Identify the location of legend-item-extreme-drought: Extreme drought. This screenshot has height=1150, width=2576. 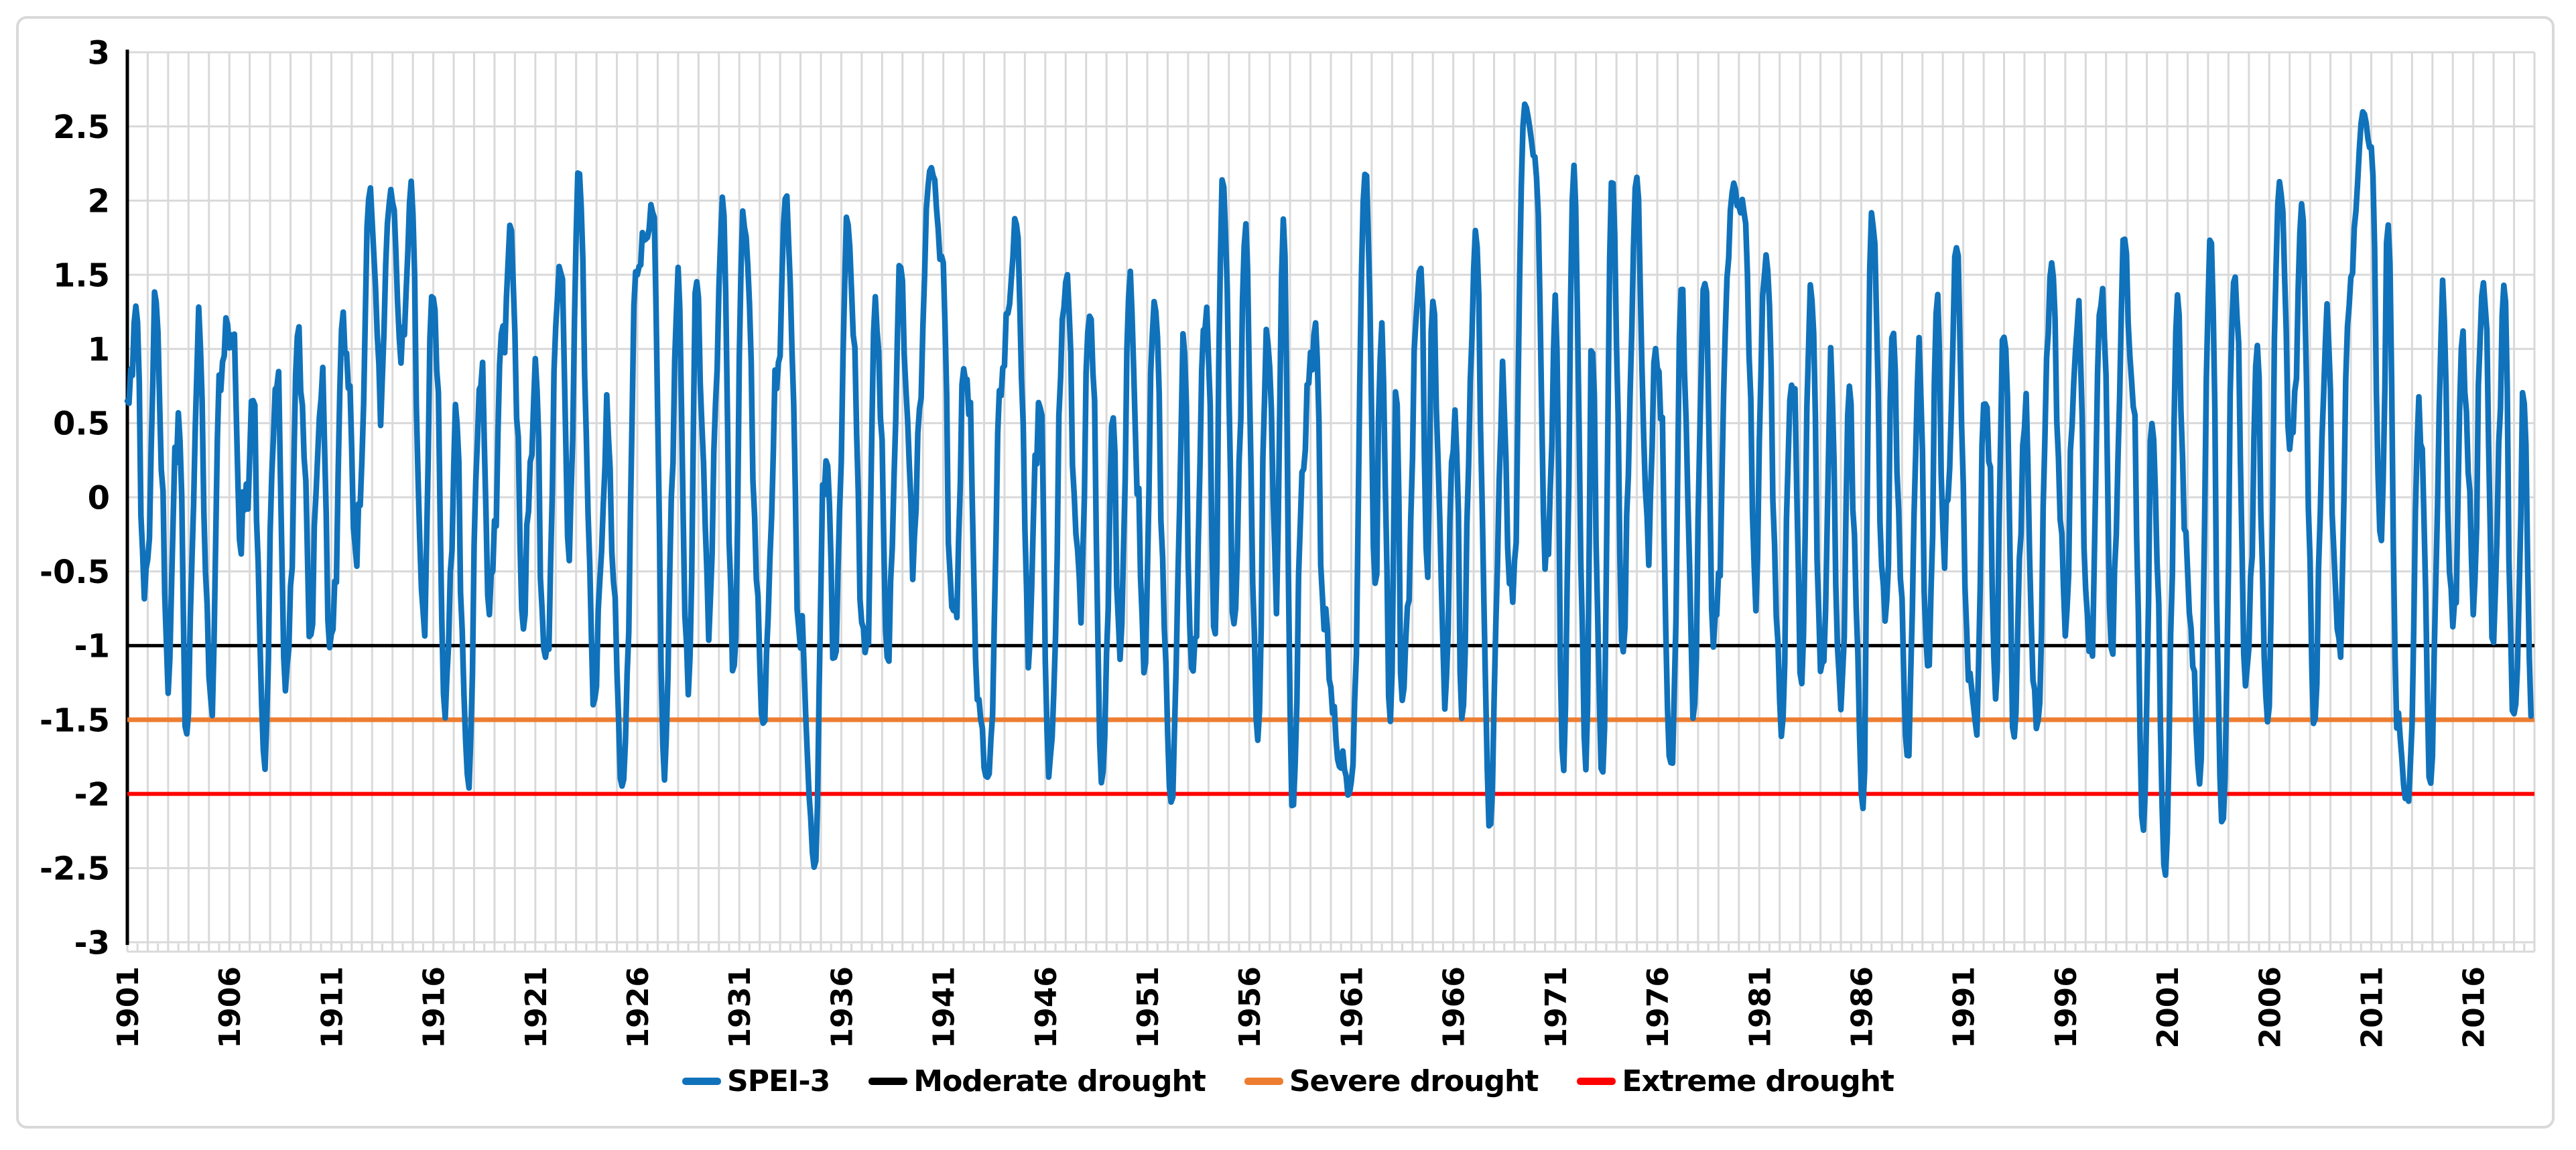
(1735, 1081).